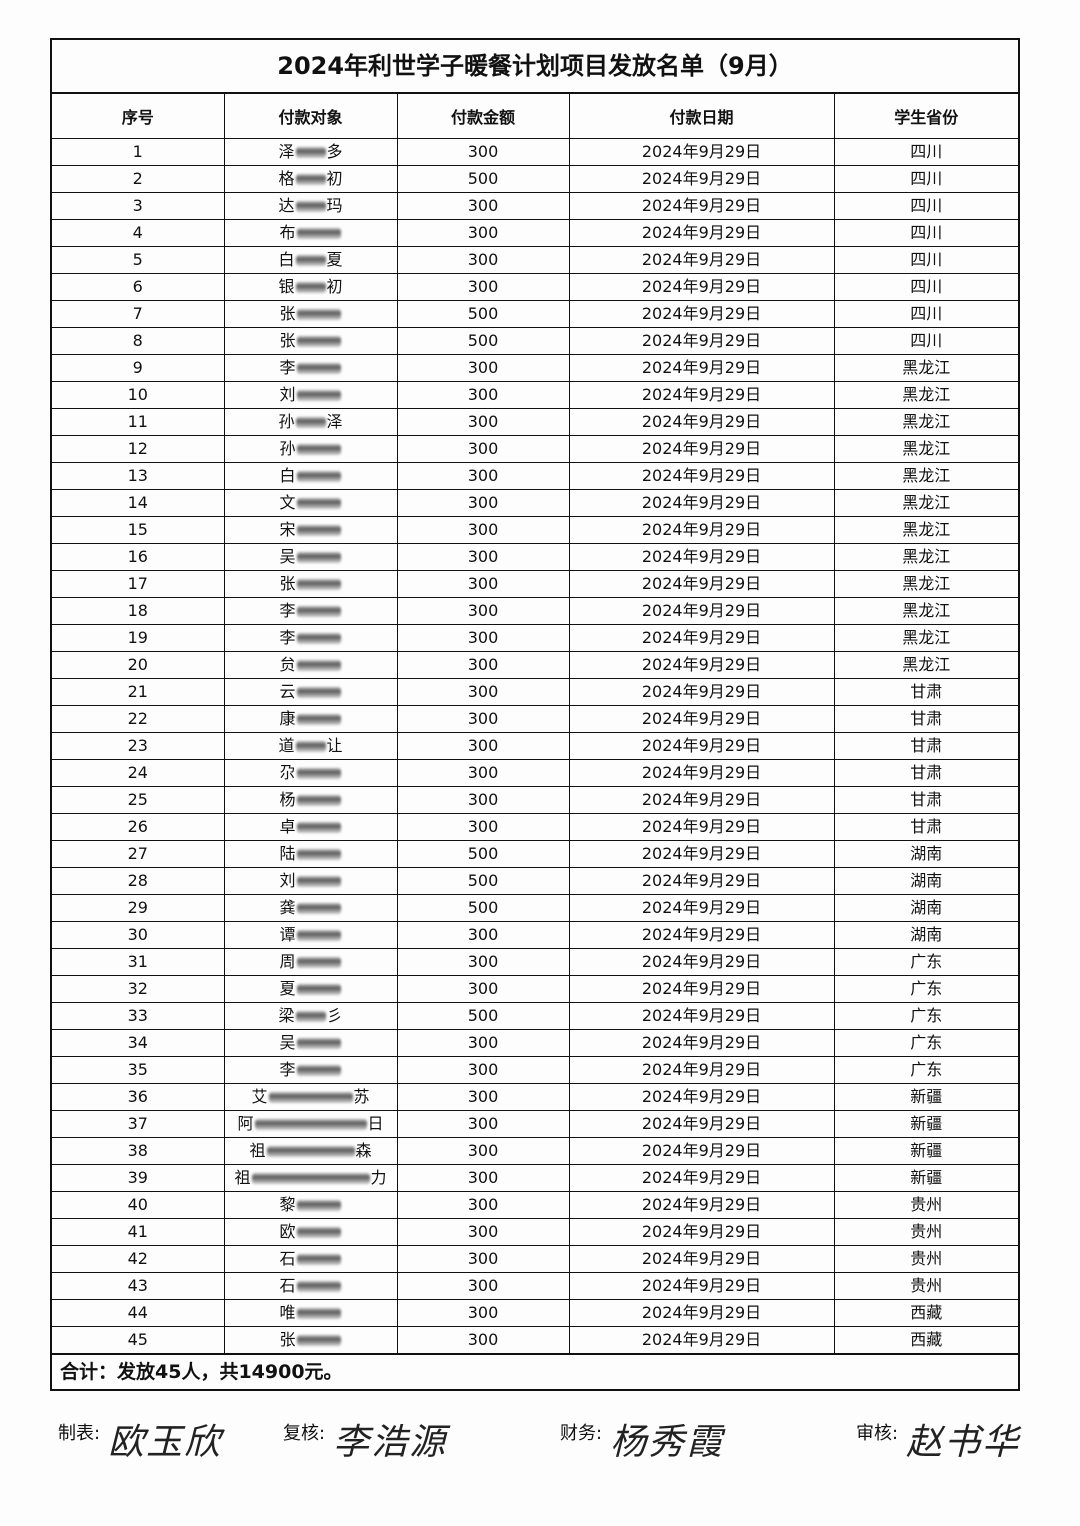 This screenshot has width=1080, height=1526. What do you see at coordinates (667, 1442) in the screenshot?
I see `handwritten-signature: 杨秀霞` at bounding box center [667, 1442].